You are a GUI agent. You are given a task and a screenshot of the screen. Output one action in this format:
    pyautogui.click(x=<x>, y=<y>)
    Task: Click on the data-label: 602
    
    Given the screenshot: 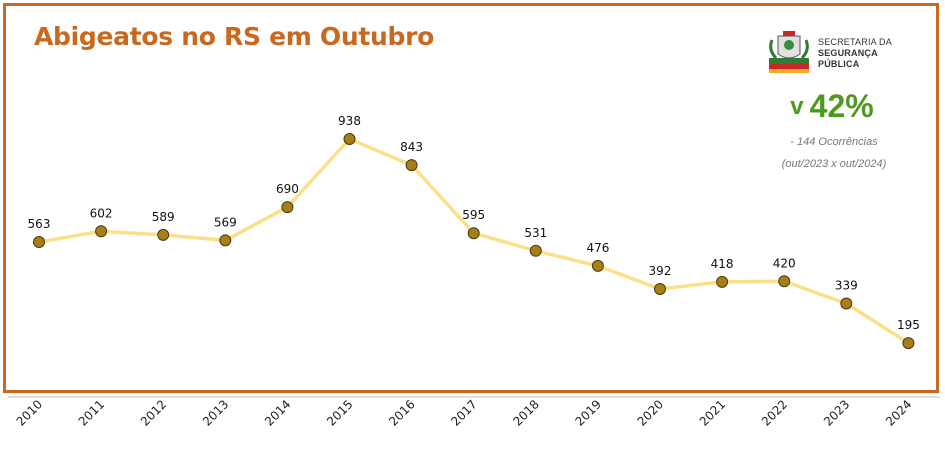 What is the action you would take?
    pyautogui.click(x=101, y=213)
    